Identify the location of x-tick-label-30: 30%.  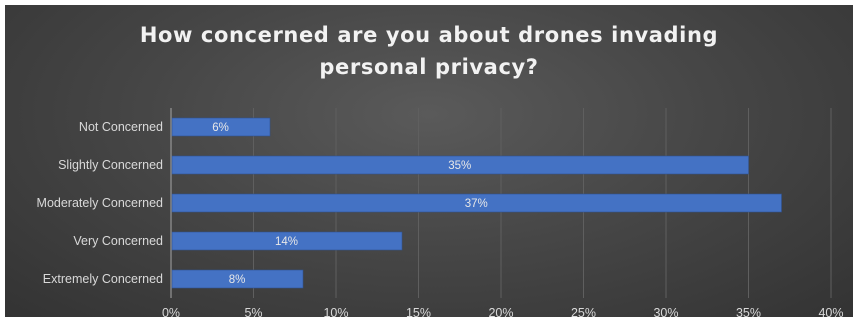
(665, 311).